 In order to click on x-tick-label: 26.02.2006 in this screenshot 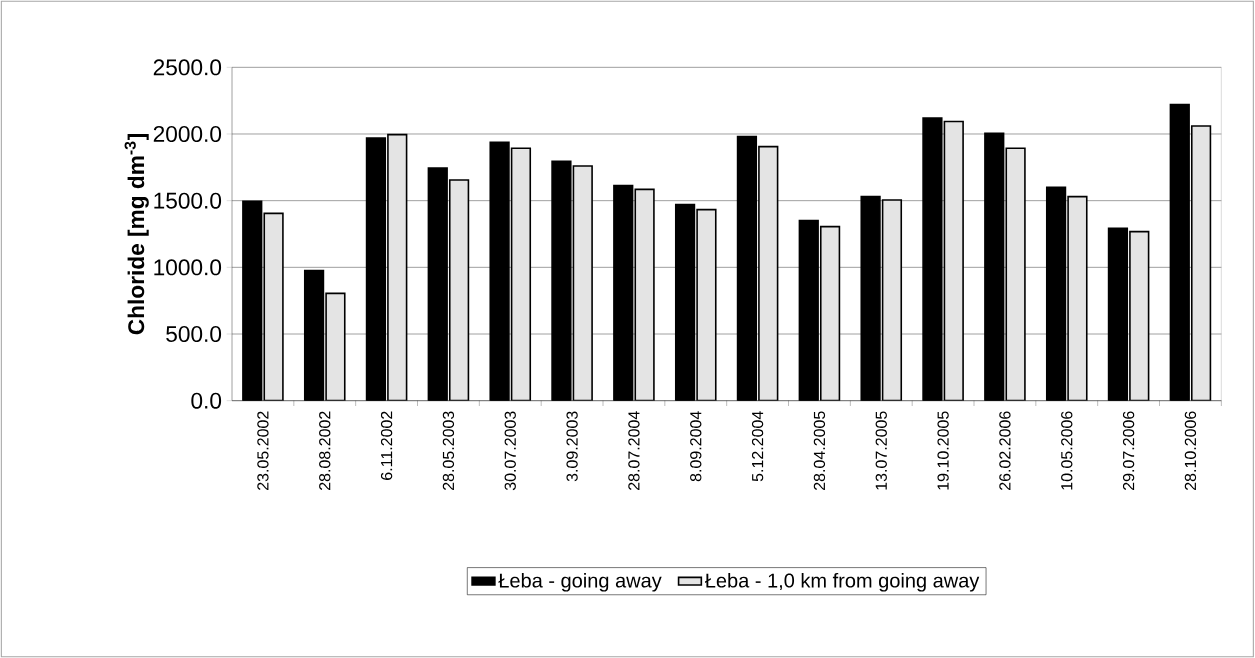, I will do `click(1005, 450)`.